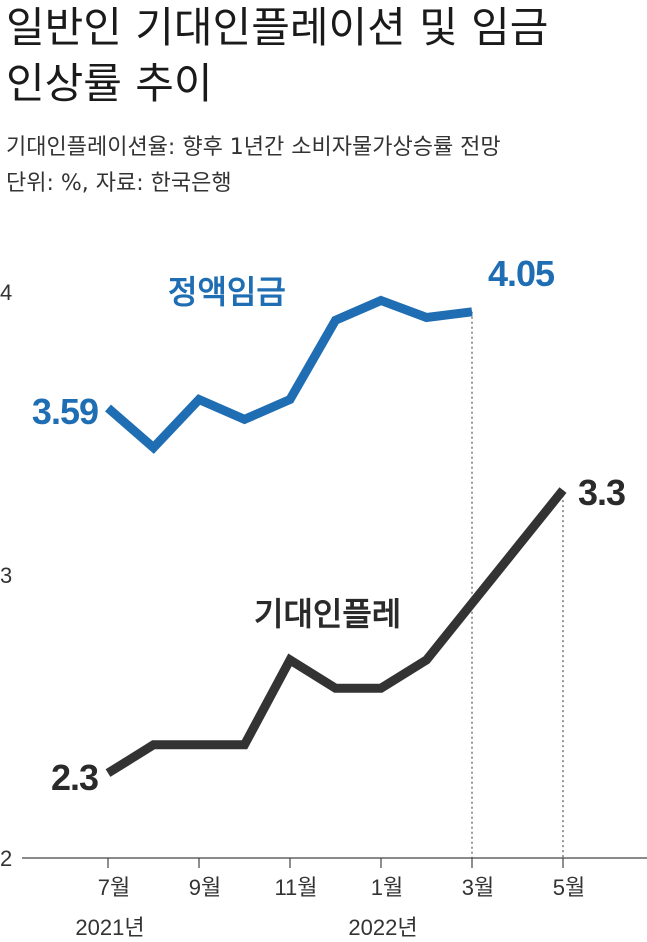 The image size is (647, 942). What do you see at coordinates (205, 887) in the screenshot?
I see `x-tick-label: 9월` at bounding box center [205, 887].